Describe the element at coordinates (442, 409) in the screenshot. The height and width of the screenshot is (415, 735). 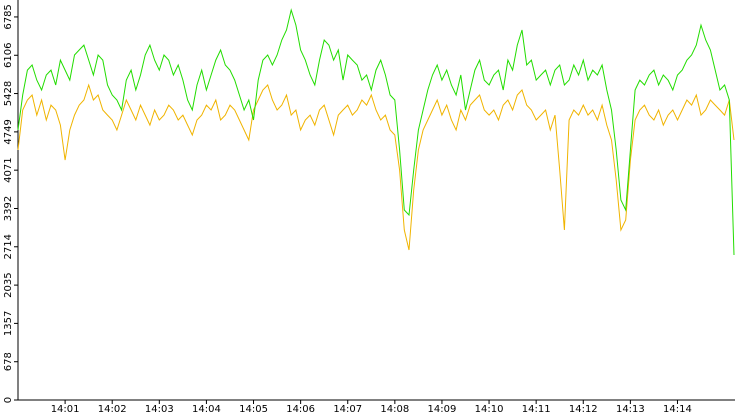
I see `x-tick-label: 14:09` at that location.